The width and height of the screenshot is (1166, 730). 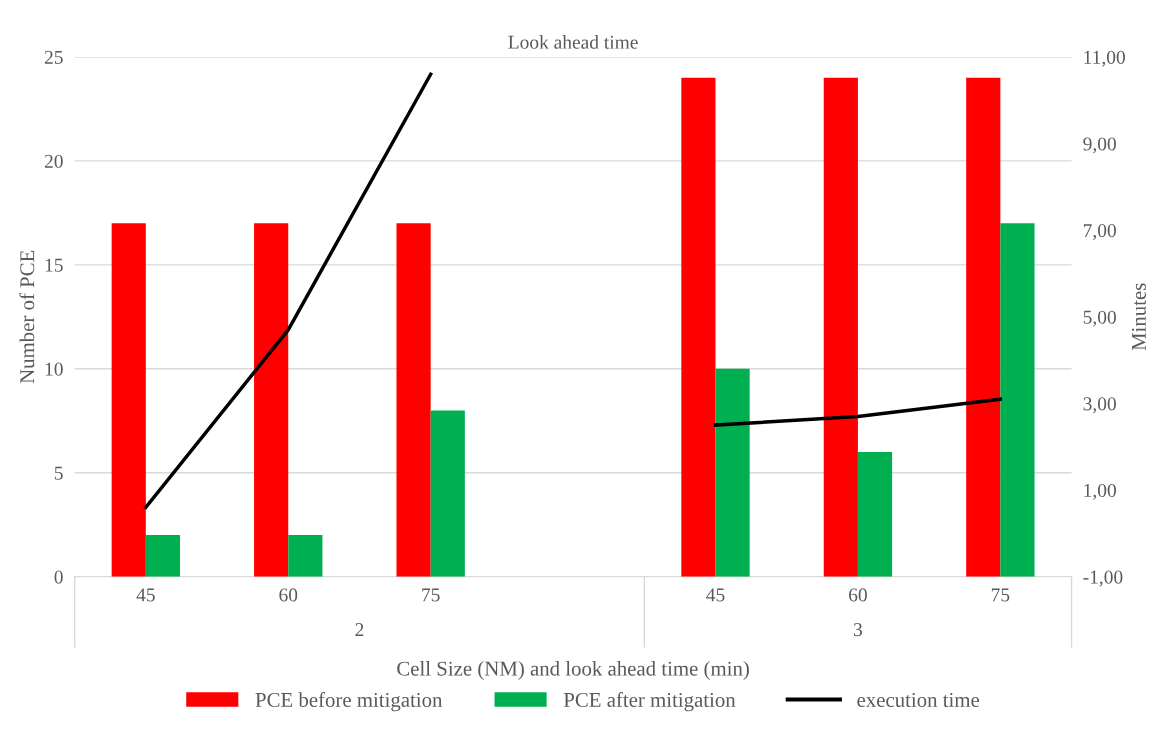 What do you see at coordinates (1099, 232) in the screenshot?
I see `y2-tick-label: 7,00` at bounding box center [1099, 232].